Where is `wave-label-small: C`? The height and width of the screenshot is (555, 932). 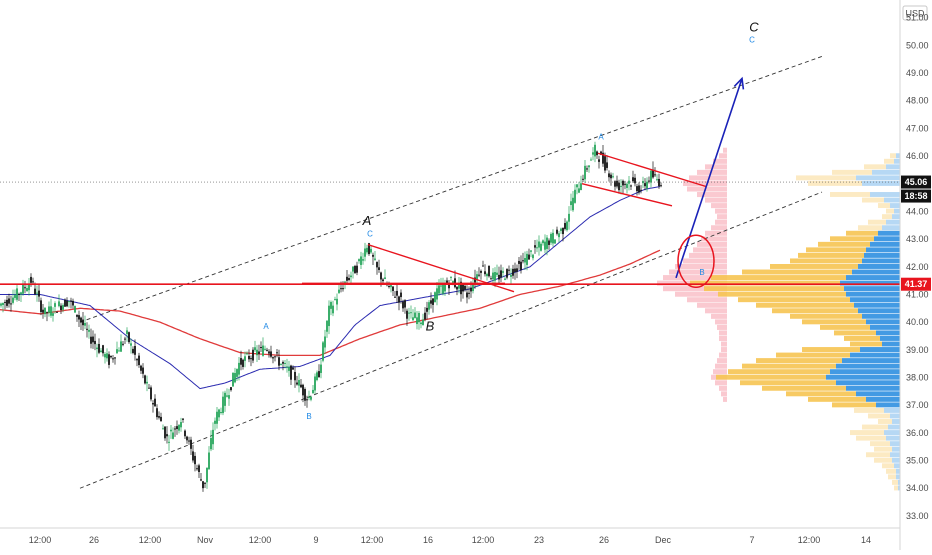
wave-label-small: C is located at coordinates (752, 40).